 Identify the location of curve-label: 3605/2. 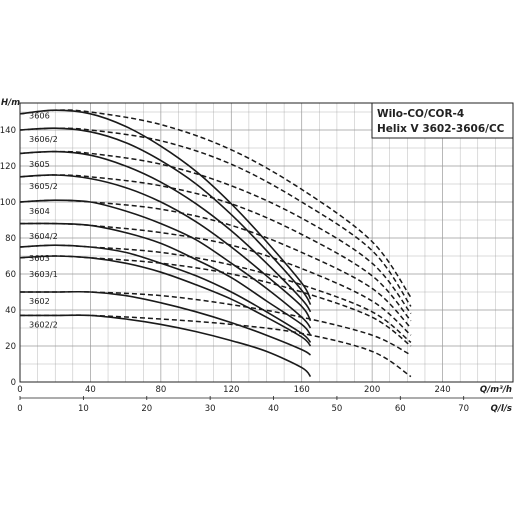
(43, 186).